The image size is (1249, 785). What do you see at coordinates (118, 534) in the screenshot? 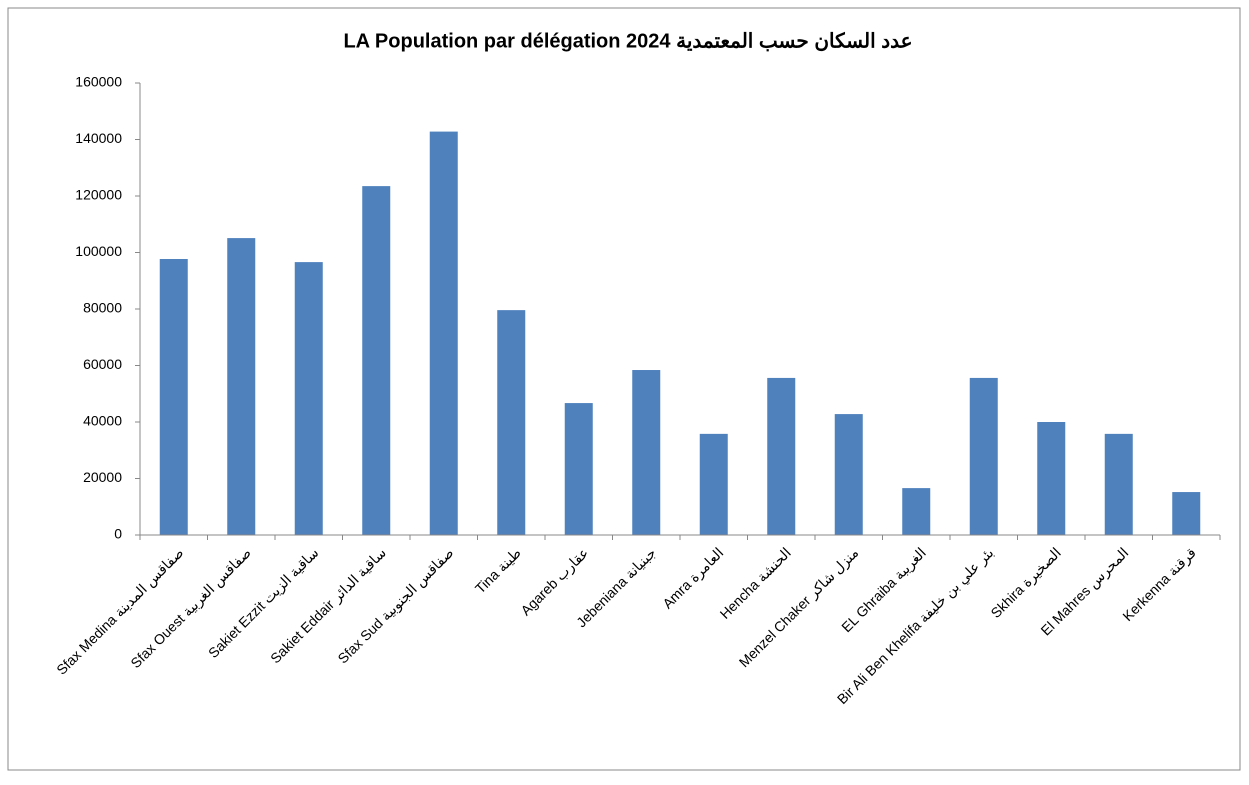
I see `y-tick-label: 0` at bounding box center [118, 534].